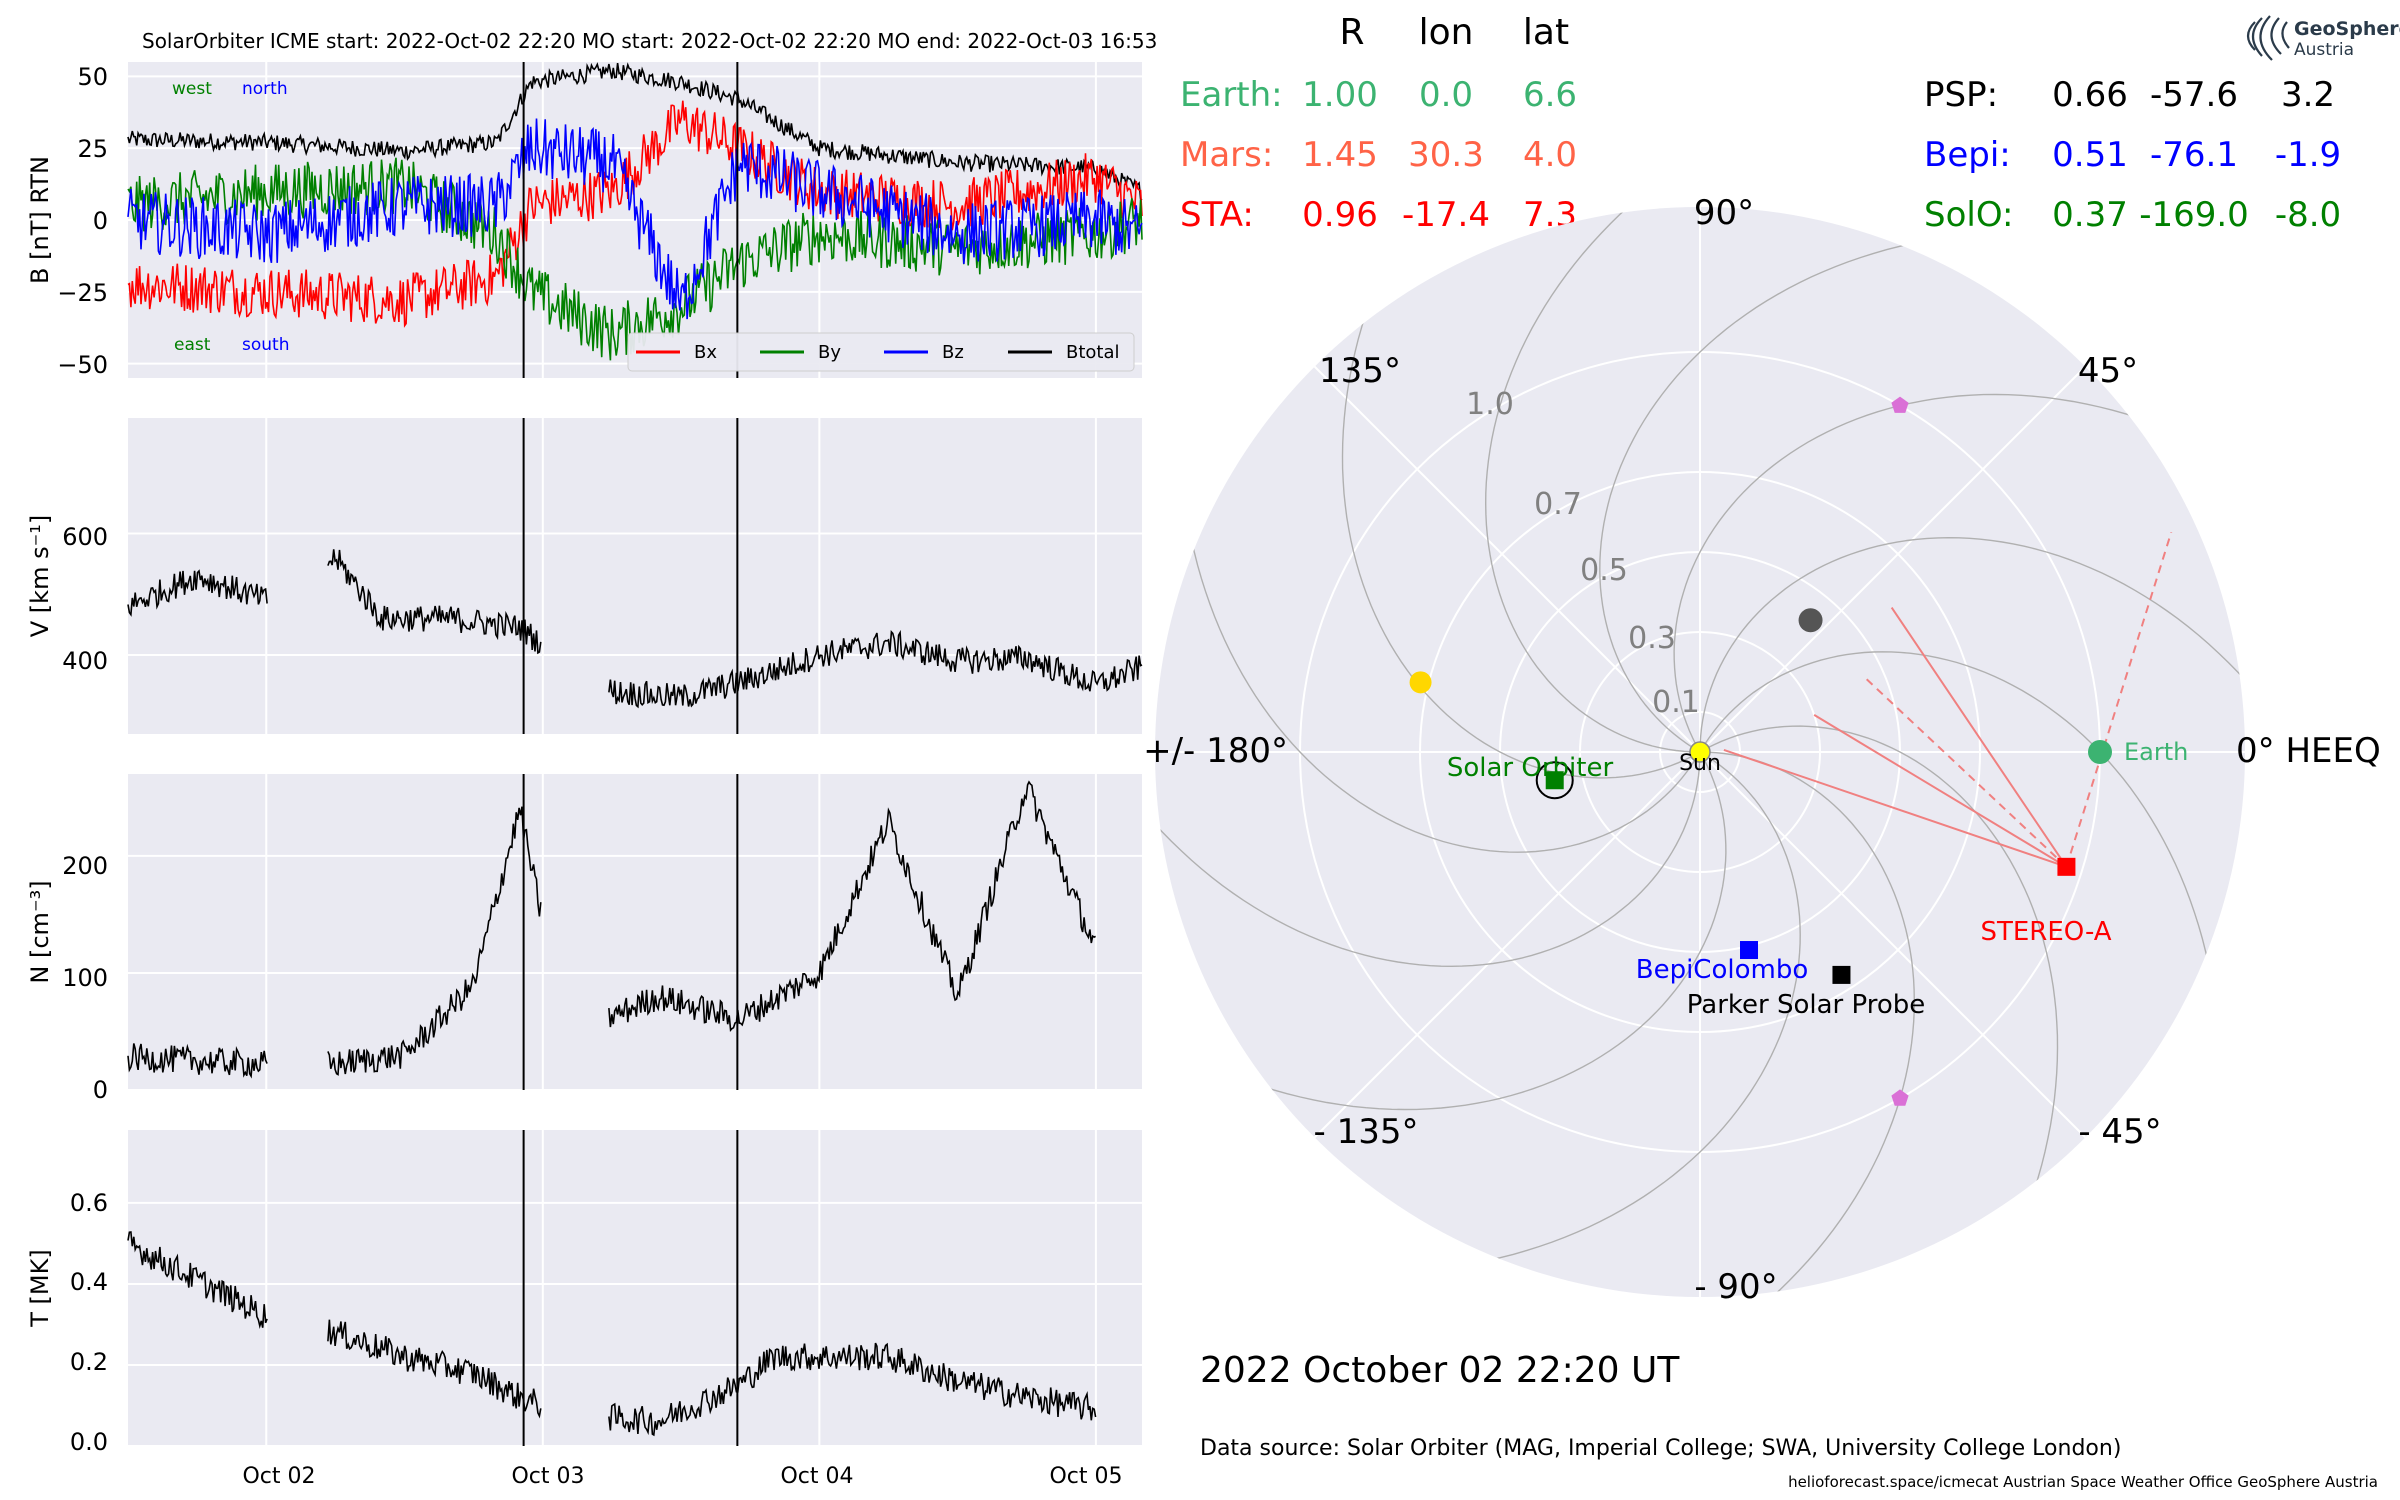 The image size is (2400, 1500). I want to click on series-btotal, so click(635, 131).